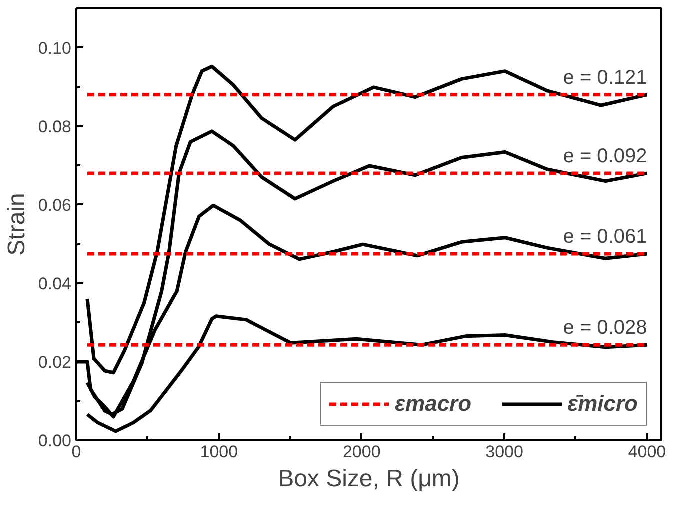 The height and width of the screenshot is (530, 691). What do you see at coordinates (433, 404) in the screenshot?
I see `legend-label: εmacro` at bounding box center [433, 404].